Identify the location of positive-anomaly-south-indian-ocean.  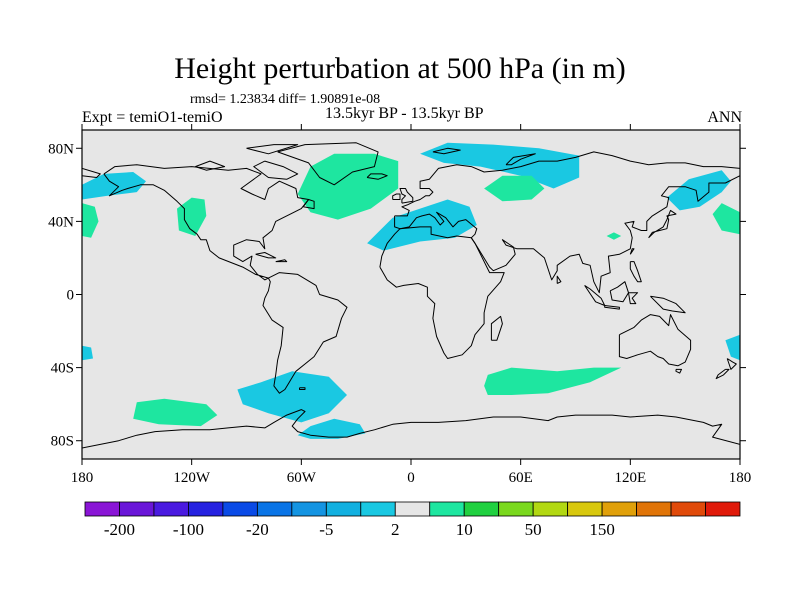
(553, 381).